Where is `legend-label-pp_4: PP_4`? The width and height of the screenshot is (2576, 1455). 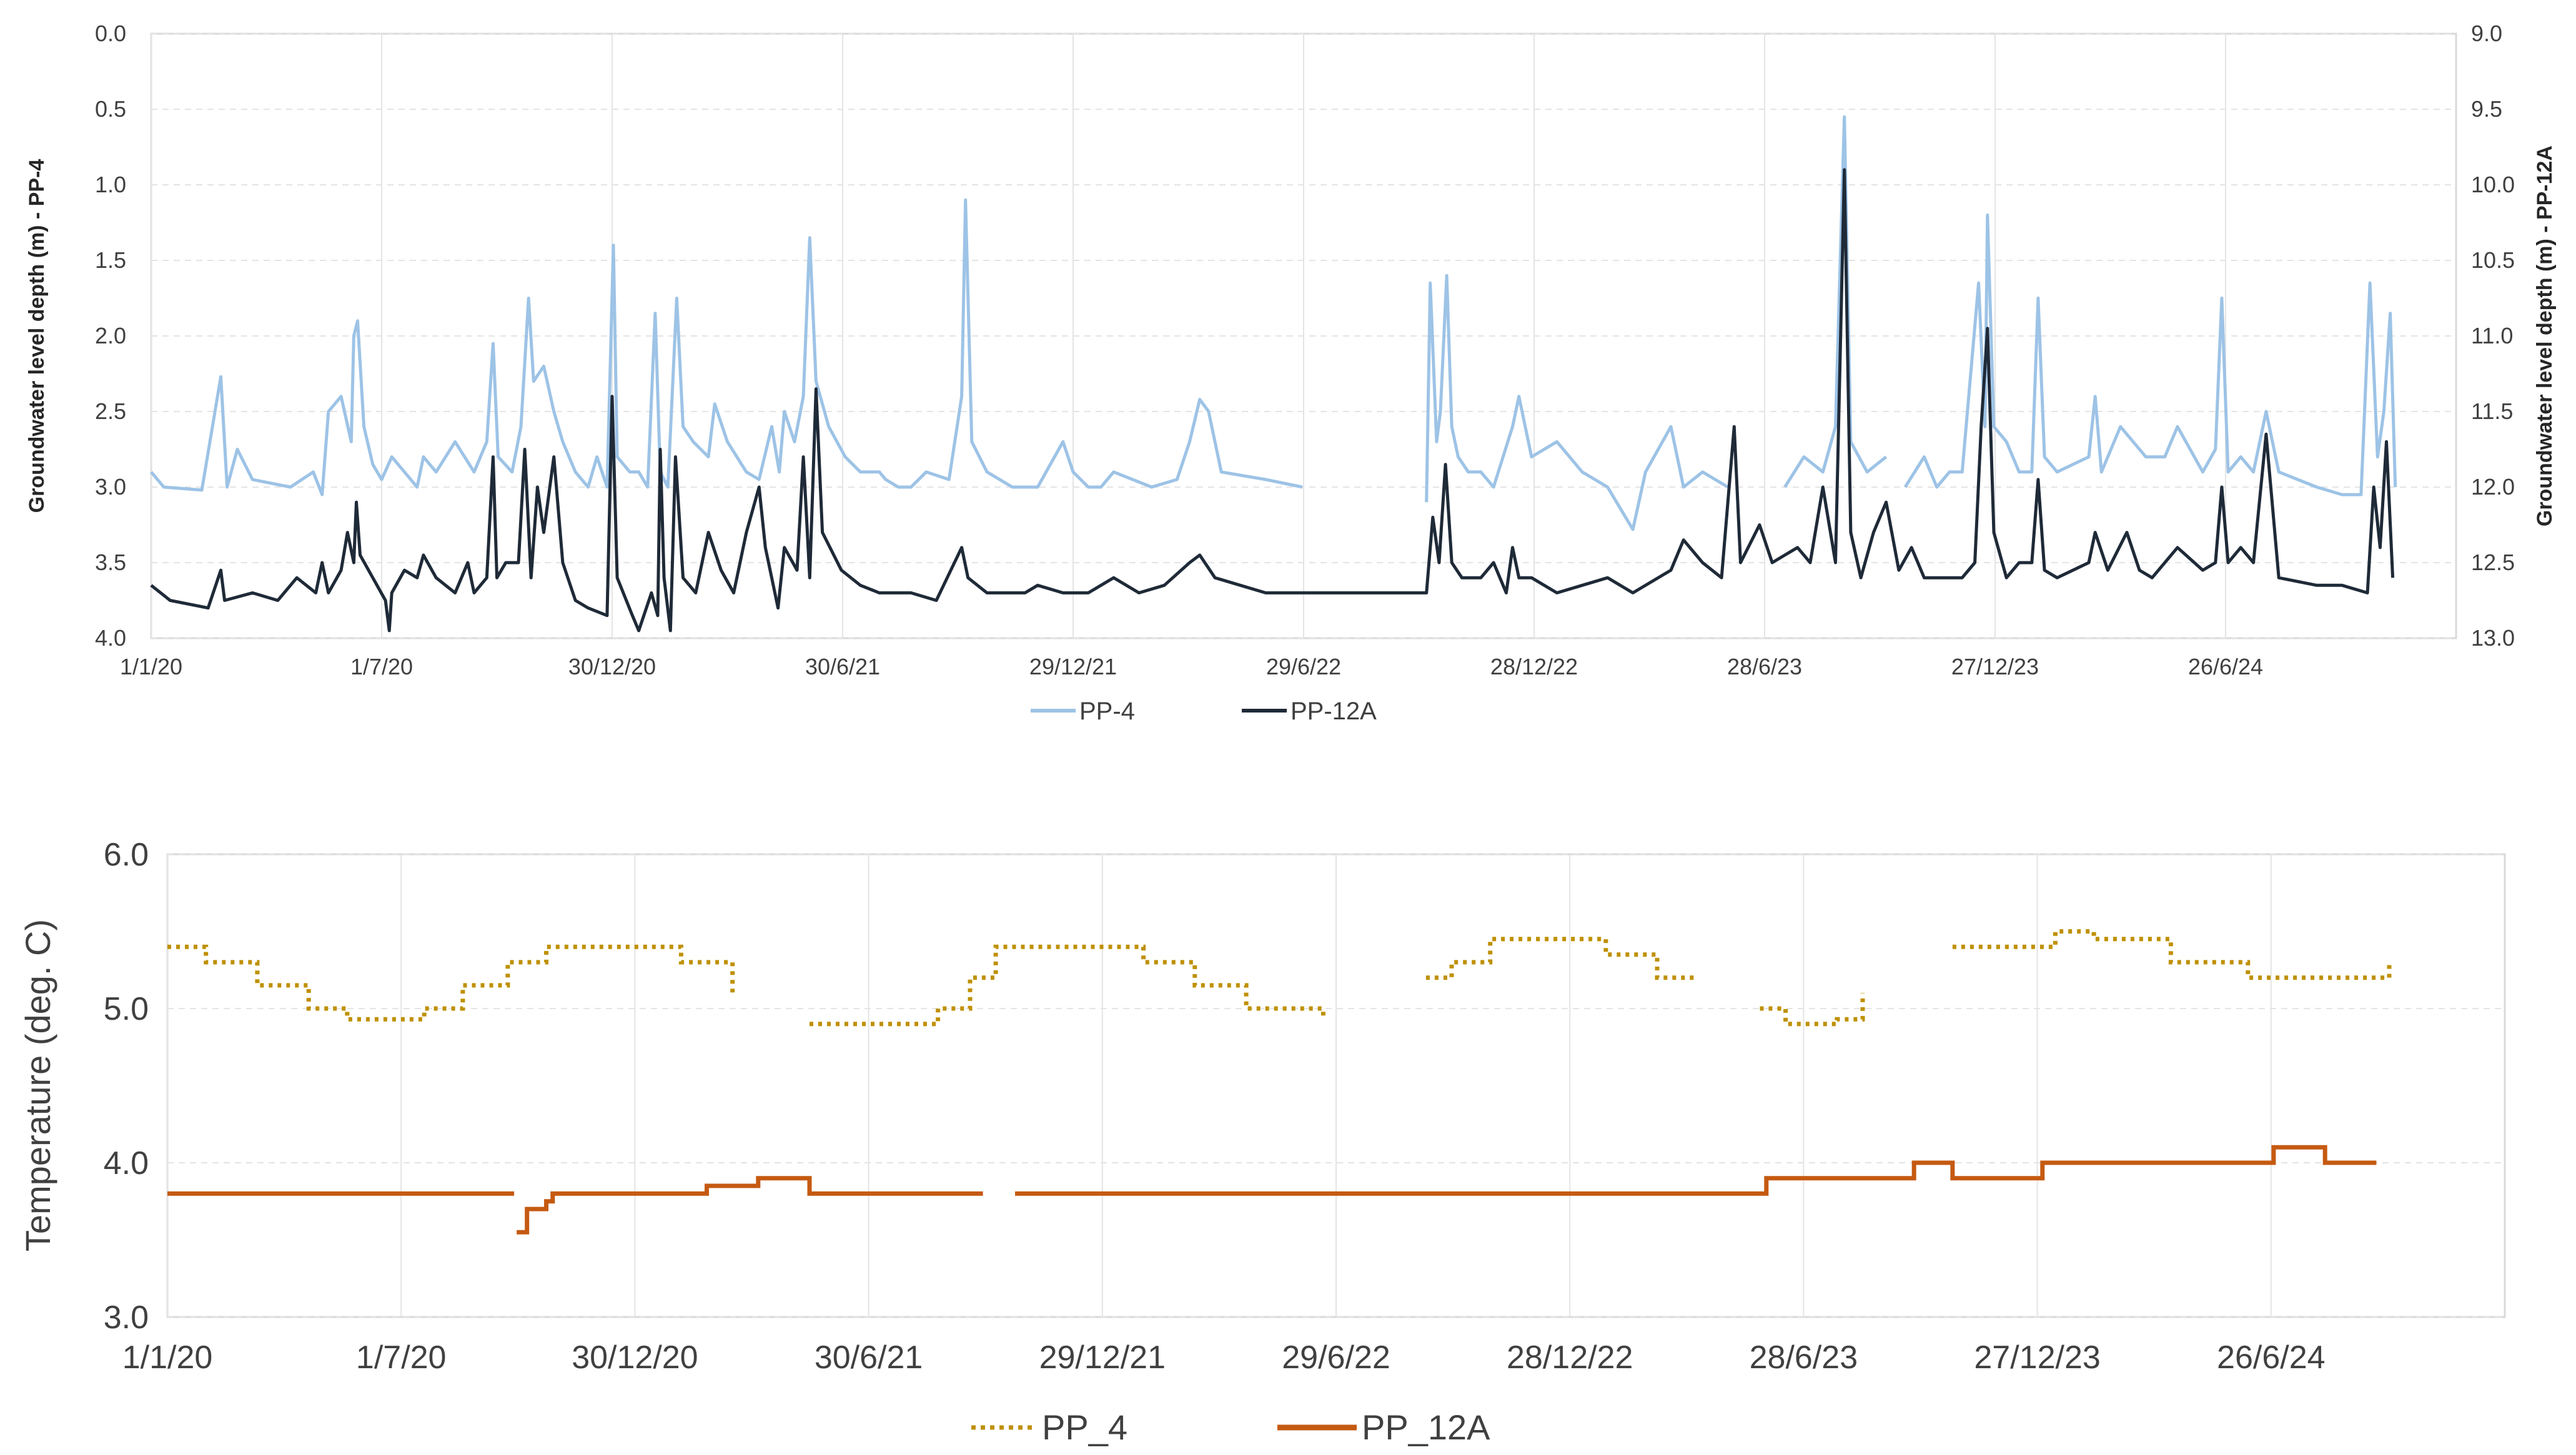
legend-label-pp_4: PP_4 is located at coordinates (1084, 1427).